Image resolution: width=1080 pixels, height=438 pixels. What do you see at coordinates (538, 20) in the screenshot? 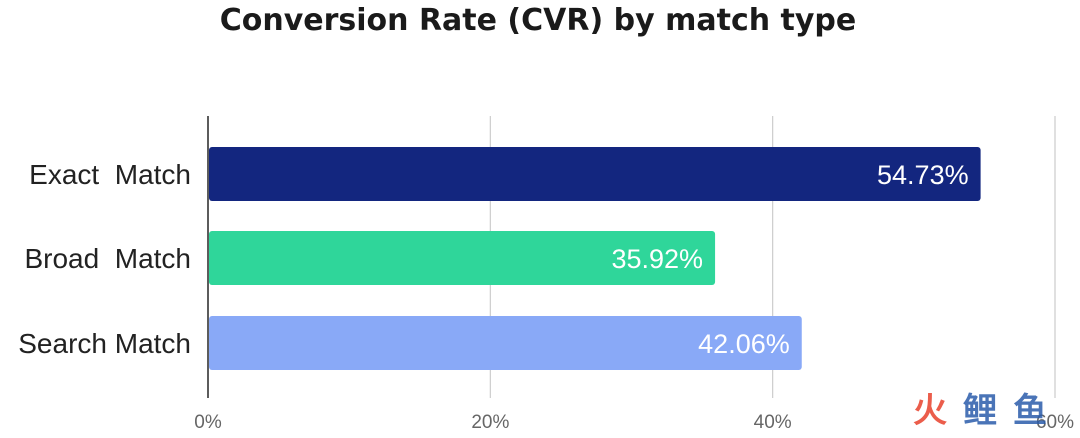
I see `chart-title: Conversion Rate (CVR) by match type` at bounding box center [538, 20].